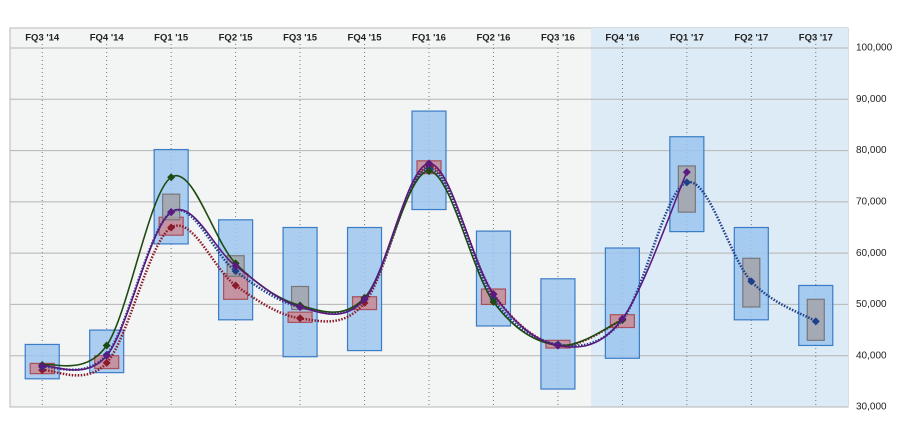  I want to click on x-tick-label: FQ2 '17, so click(751, 38).